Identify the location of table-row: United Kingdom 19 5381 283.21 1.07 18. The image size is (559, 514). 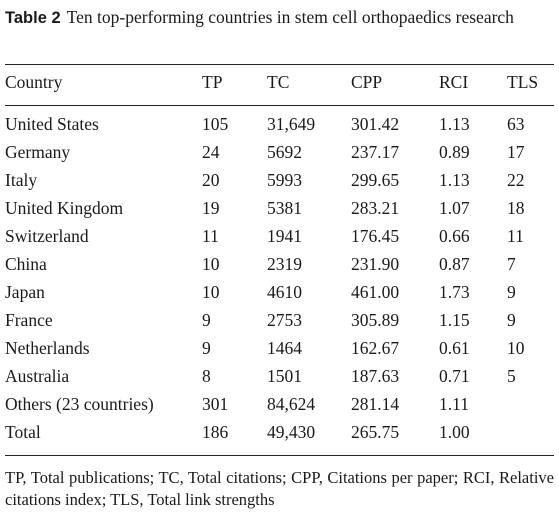
(279, 208).